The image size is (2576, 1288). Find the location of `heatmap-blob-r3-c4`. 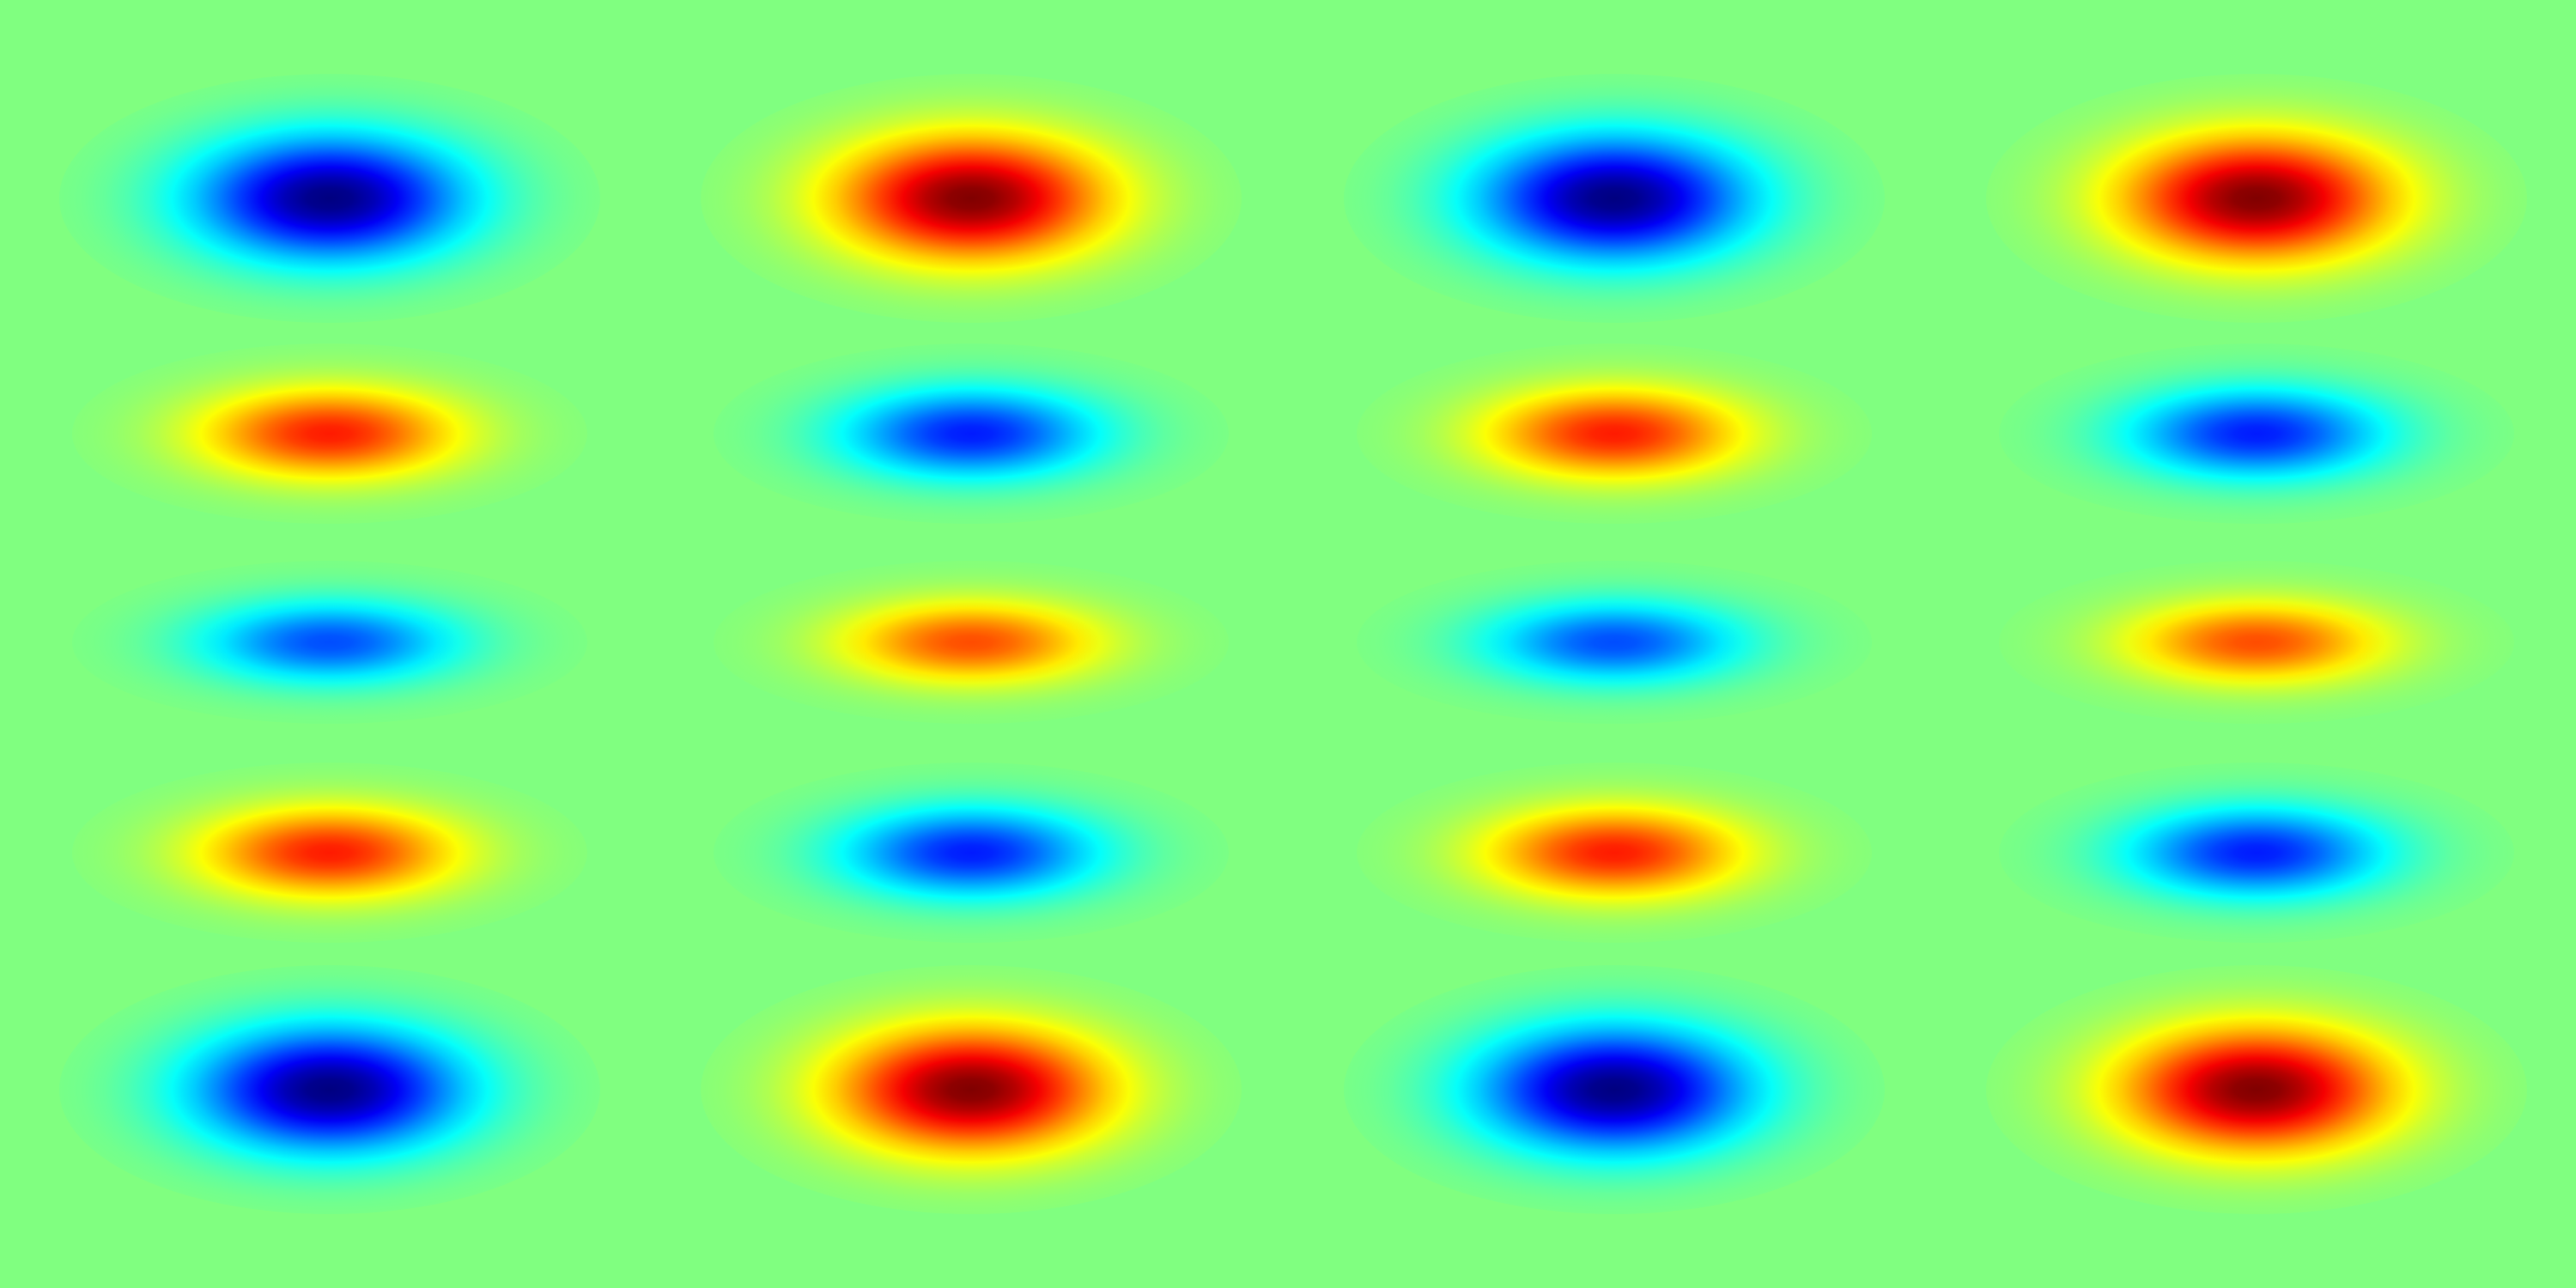

heatmap-blob-r3-c4 is located at coordinates (2257, 642).